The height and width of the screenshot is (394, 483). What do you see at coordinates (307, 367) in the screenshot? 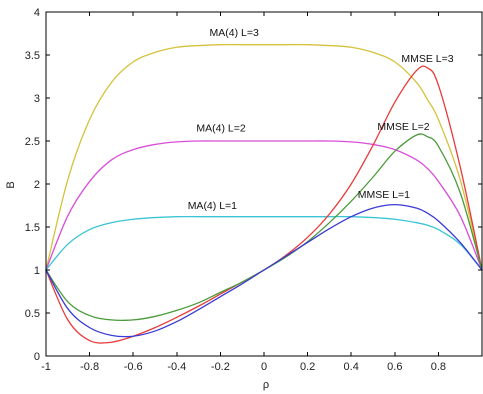
I see `x-tick-label: 0.2` at bounding box center [307, 367].